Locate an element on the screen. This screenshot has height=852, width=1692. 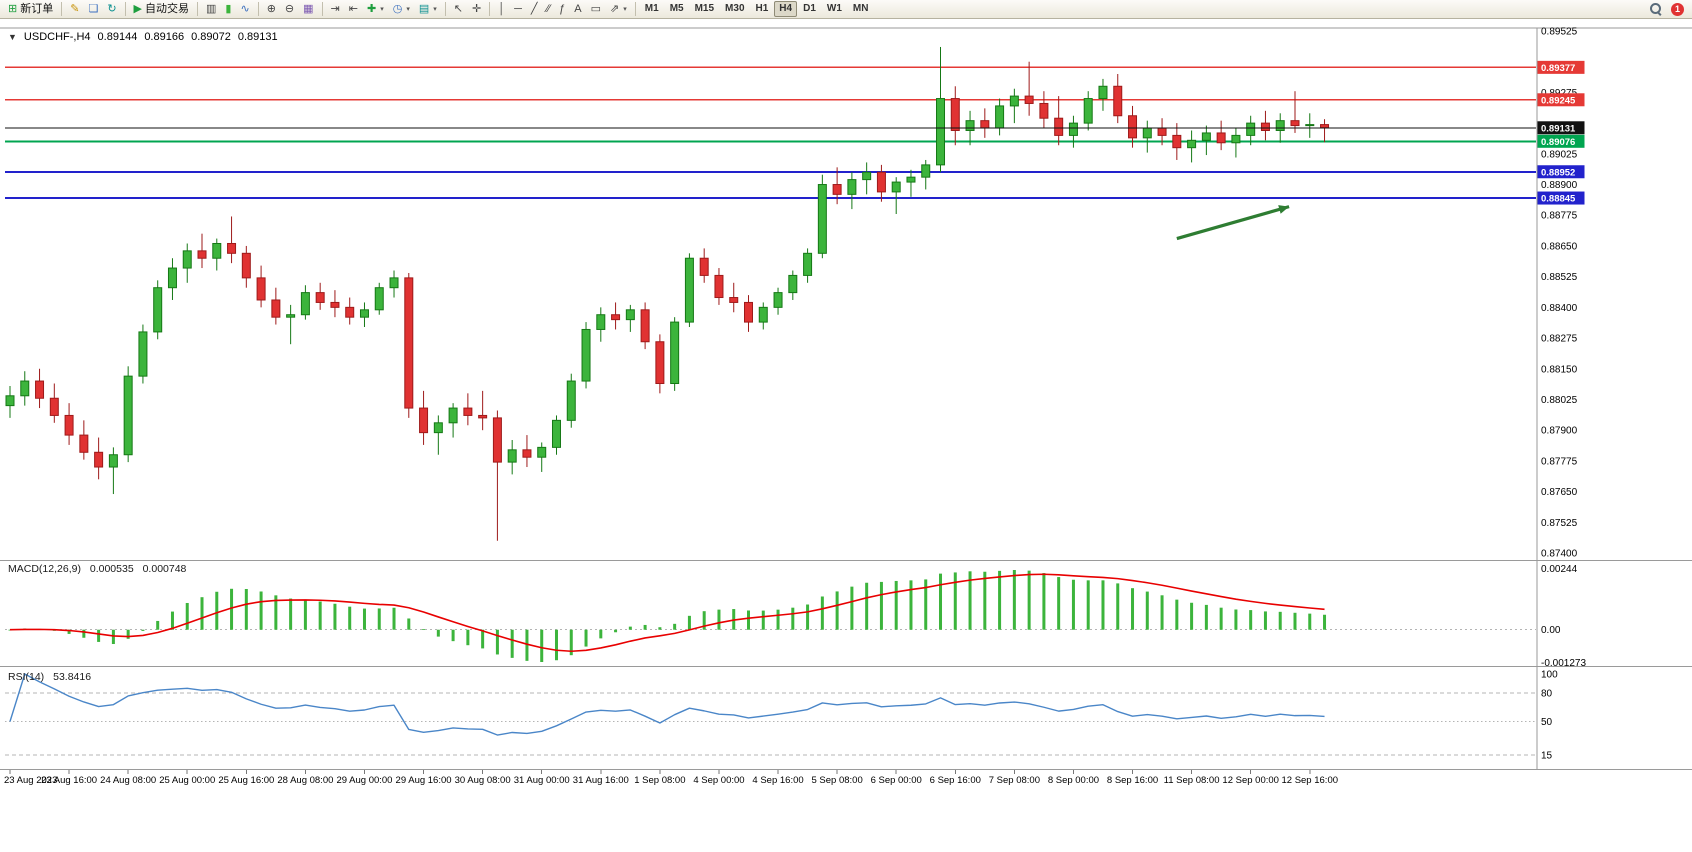
horizontal-line-tool-button: ─ is located at coordinates (518, 9).